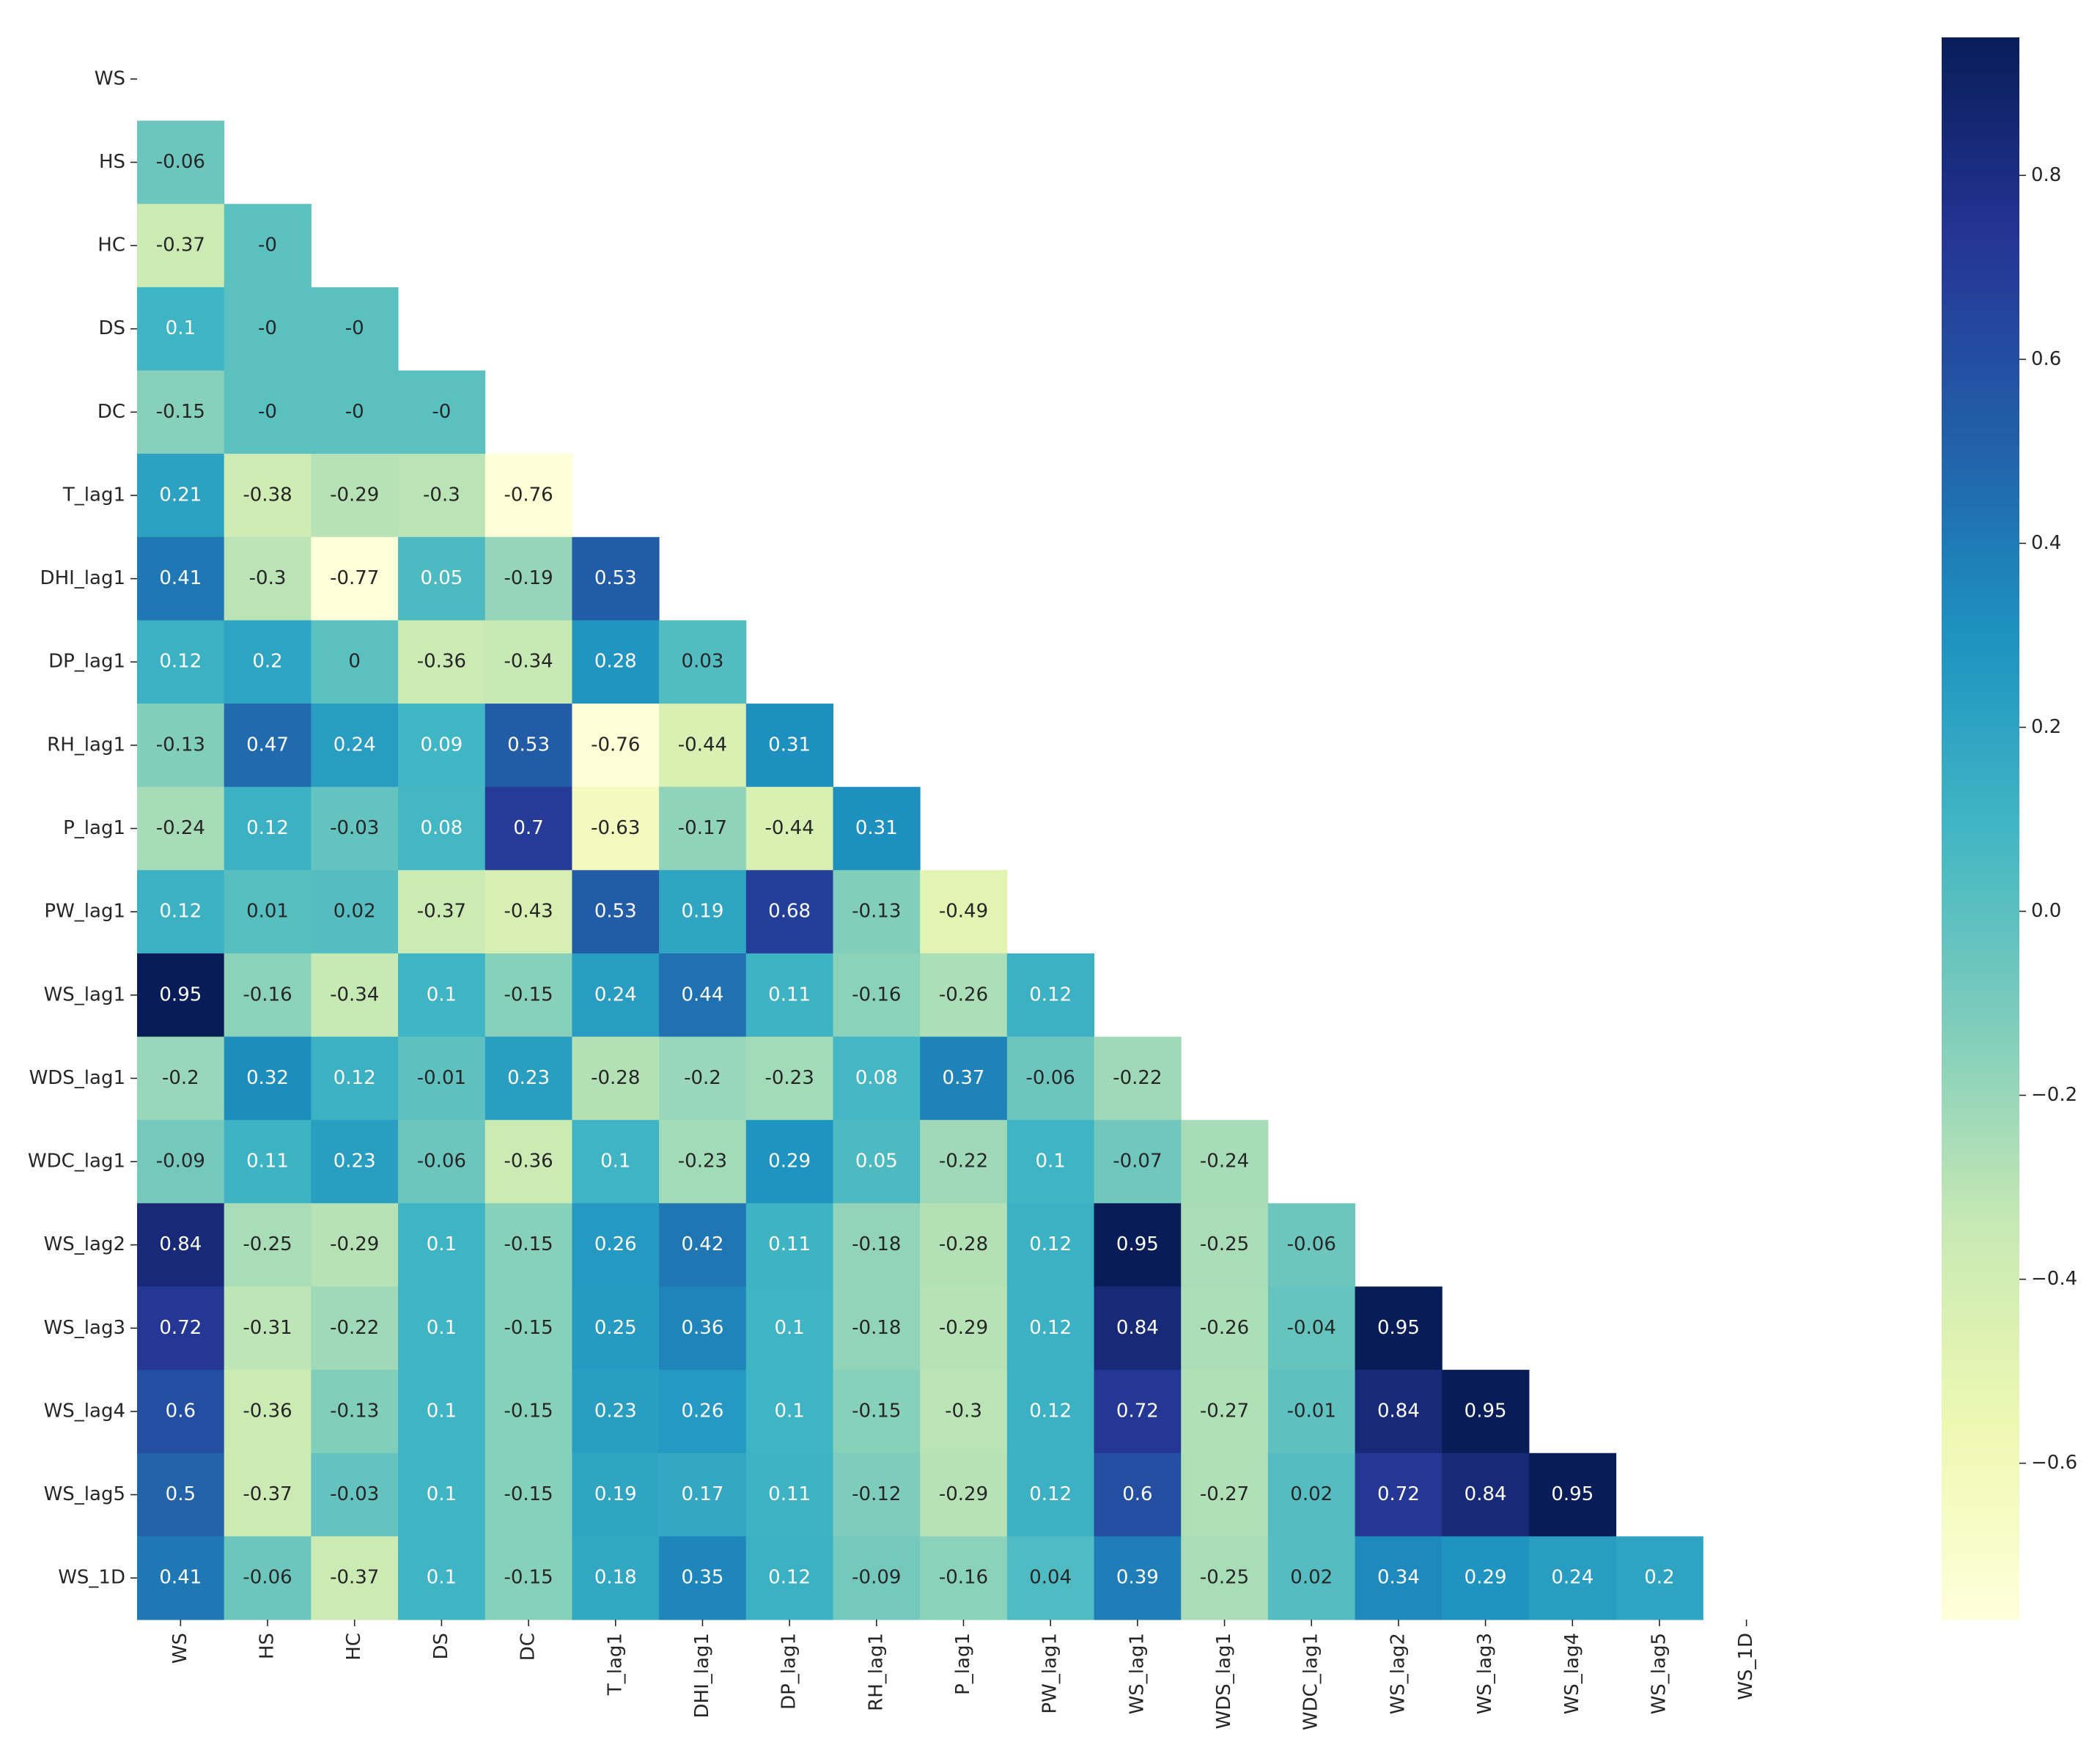 Image resolution: width=2100 pixels, height=1753 pixels. I want to click on cell-label: -0.09, so click(180, 1162).